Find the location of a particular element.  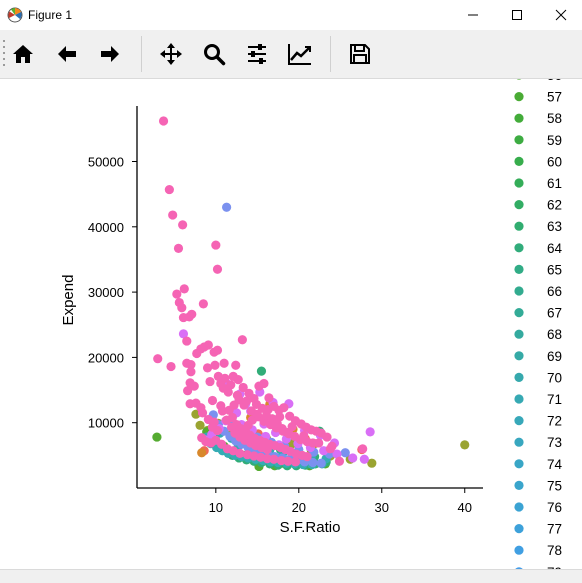

legend-label: 57 is located at coordinates (554, 97).